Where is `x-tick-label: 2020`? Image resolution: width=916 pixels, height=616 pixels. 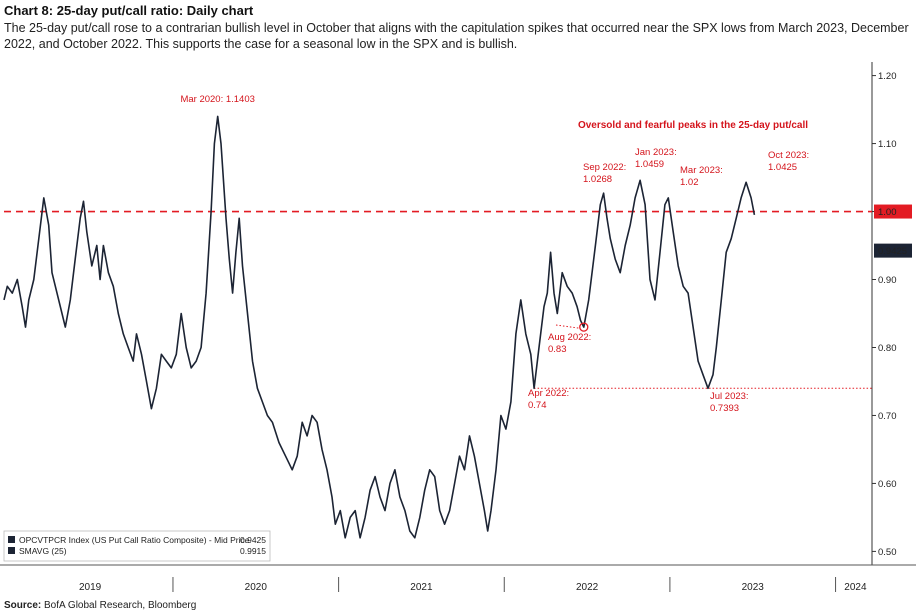
x-tick-label: 2020 is located at coordinates (256, 587).